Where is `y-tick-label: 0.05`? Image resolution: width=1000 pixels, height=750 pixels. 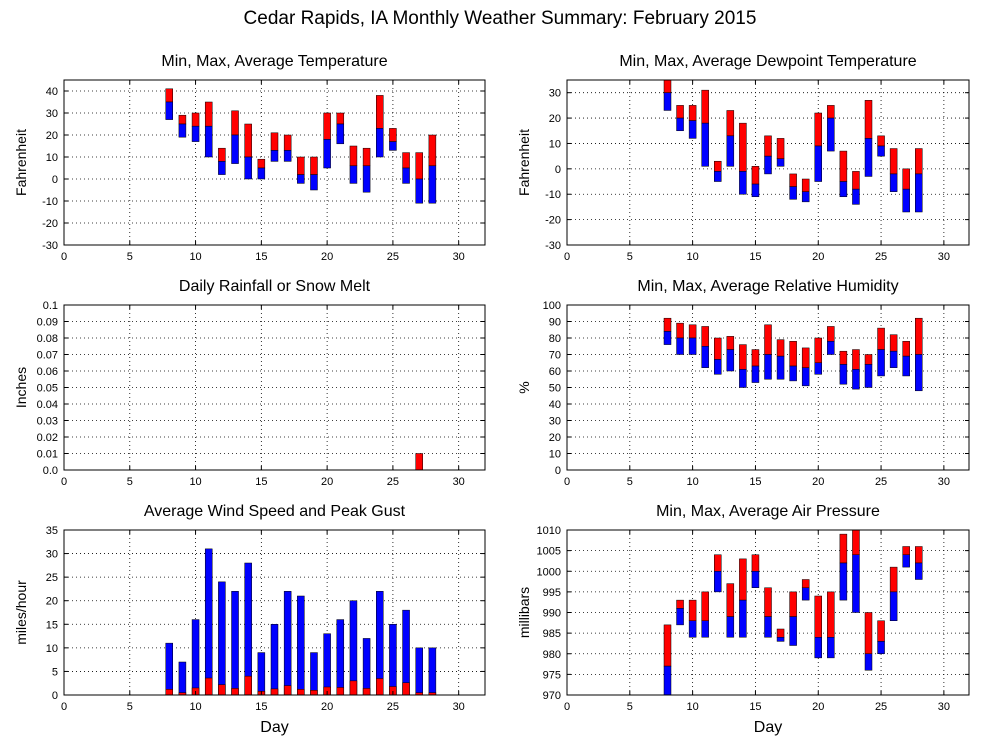 y-tick-label: 0.05 is located at coordinates (47, 389).